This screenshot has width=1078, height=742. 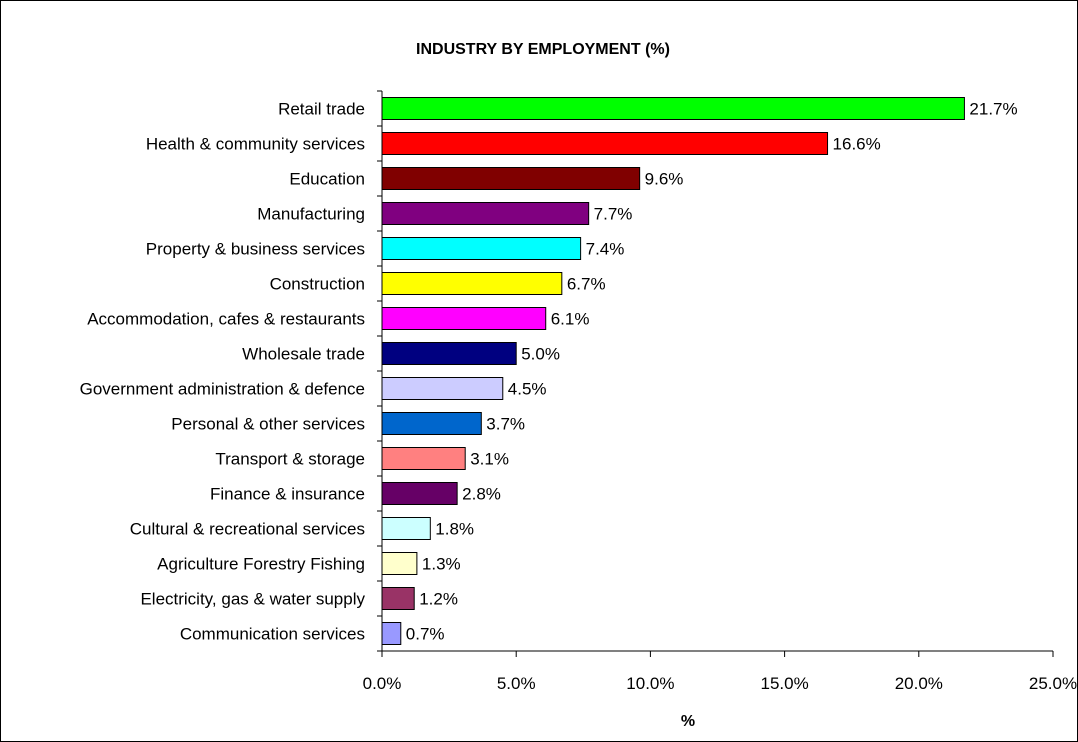 I want to click on category-label: Retail trade, so click(x=321, y=109).